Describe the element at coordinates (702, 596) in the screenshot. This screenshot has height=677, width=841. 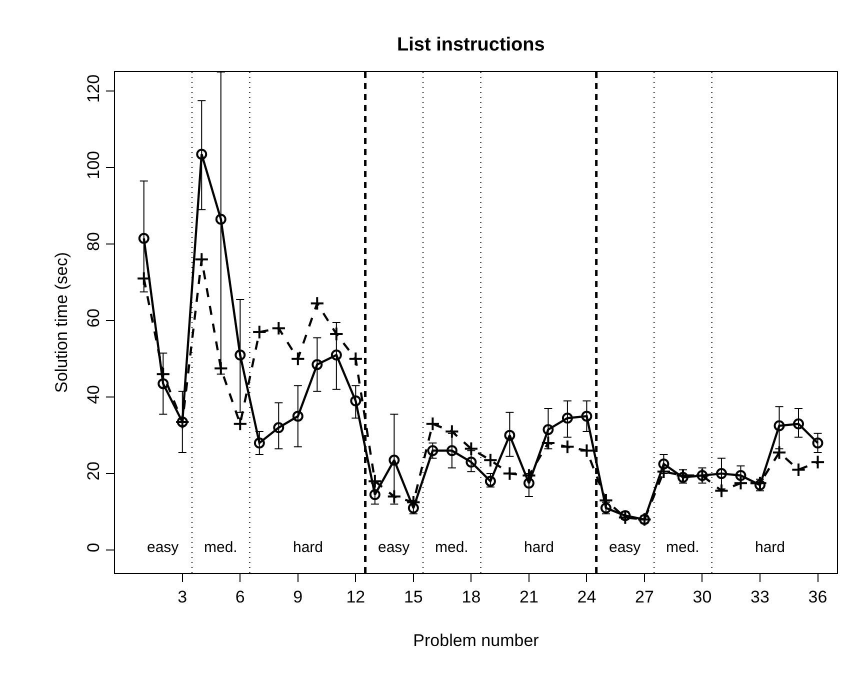
I see `x-tick-label: 30` at that location.